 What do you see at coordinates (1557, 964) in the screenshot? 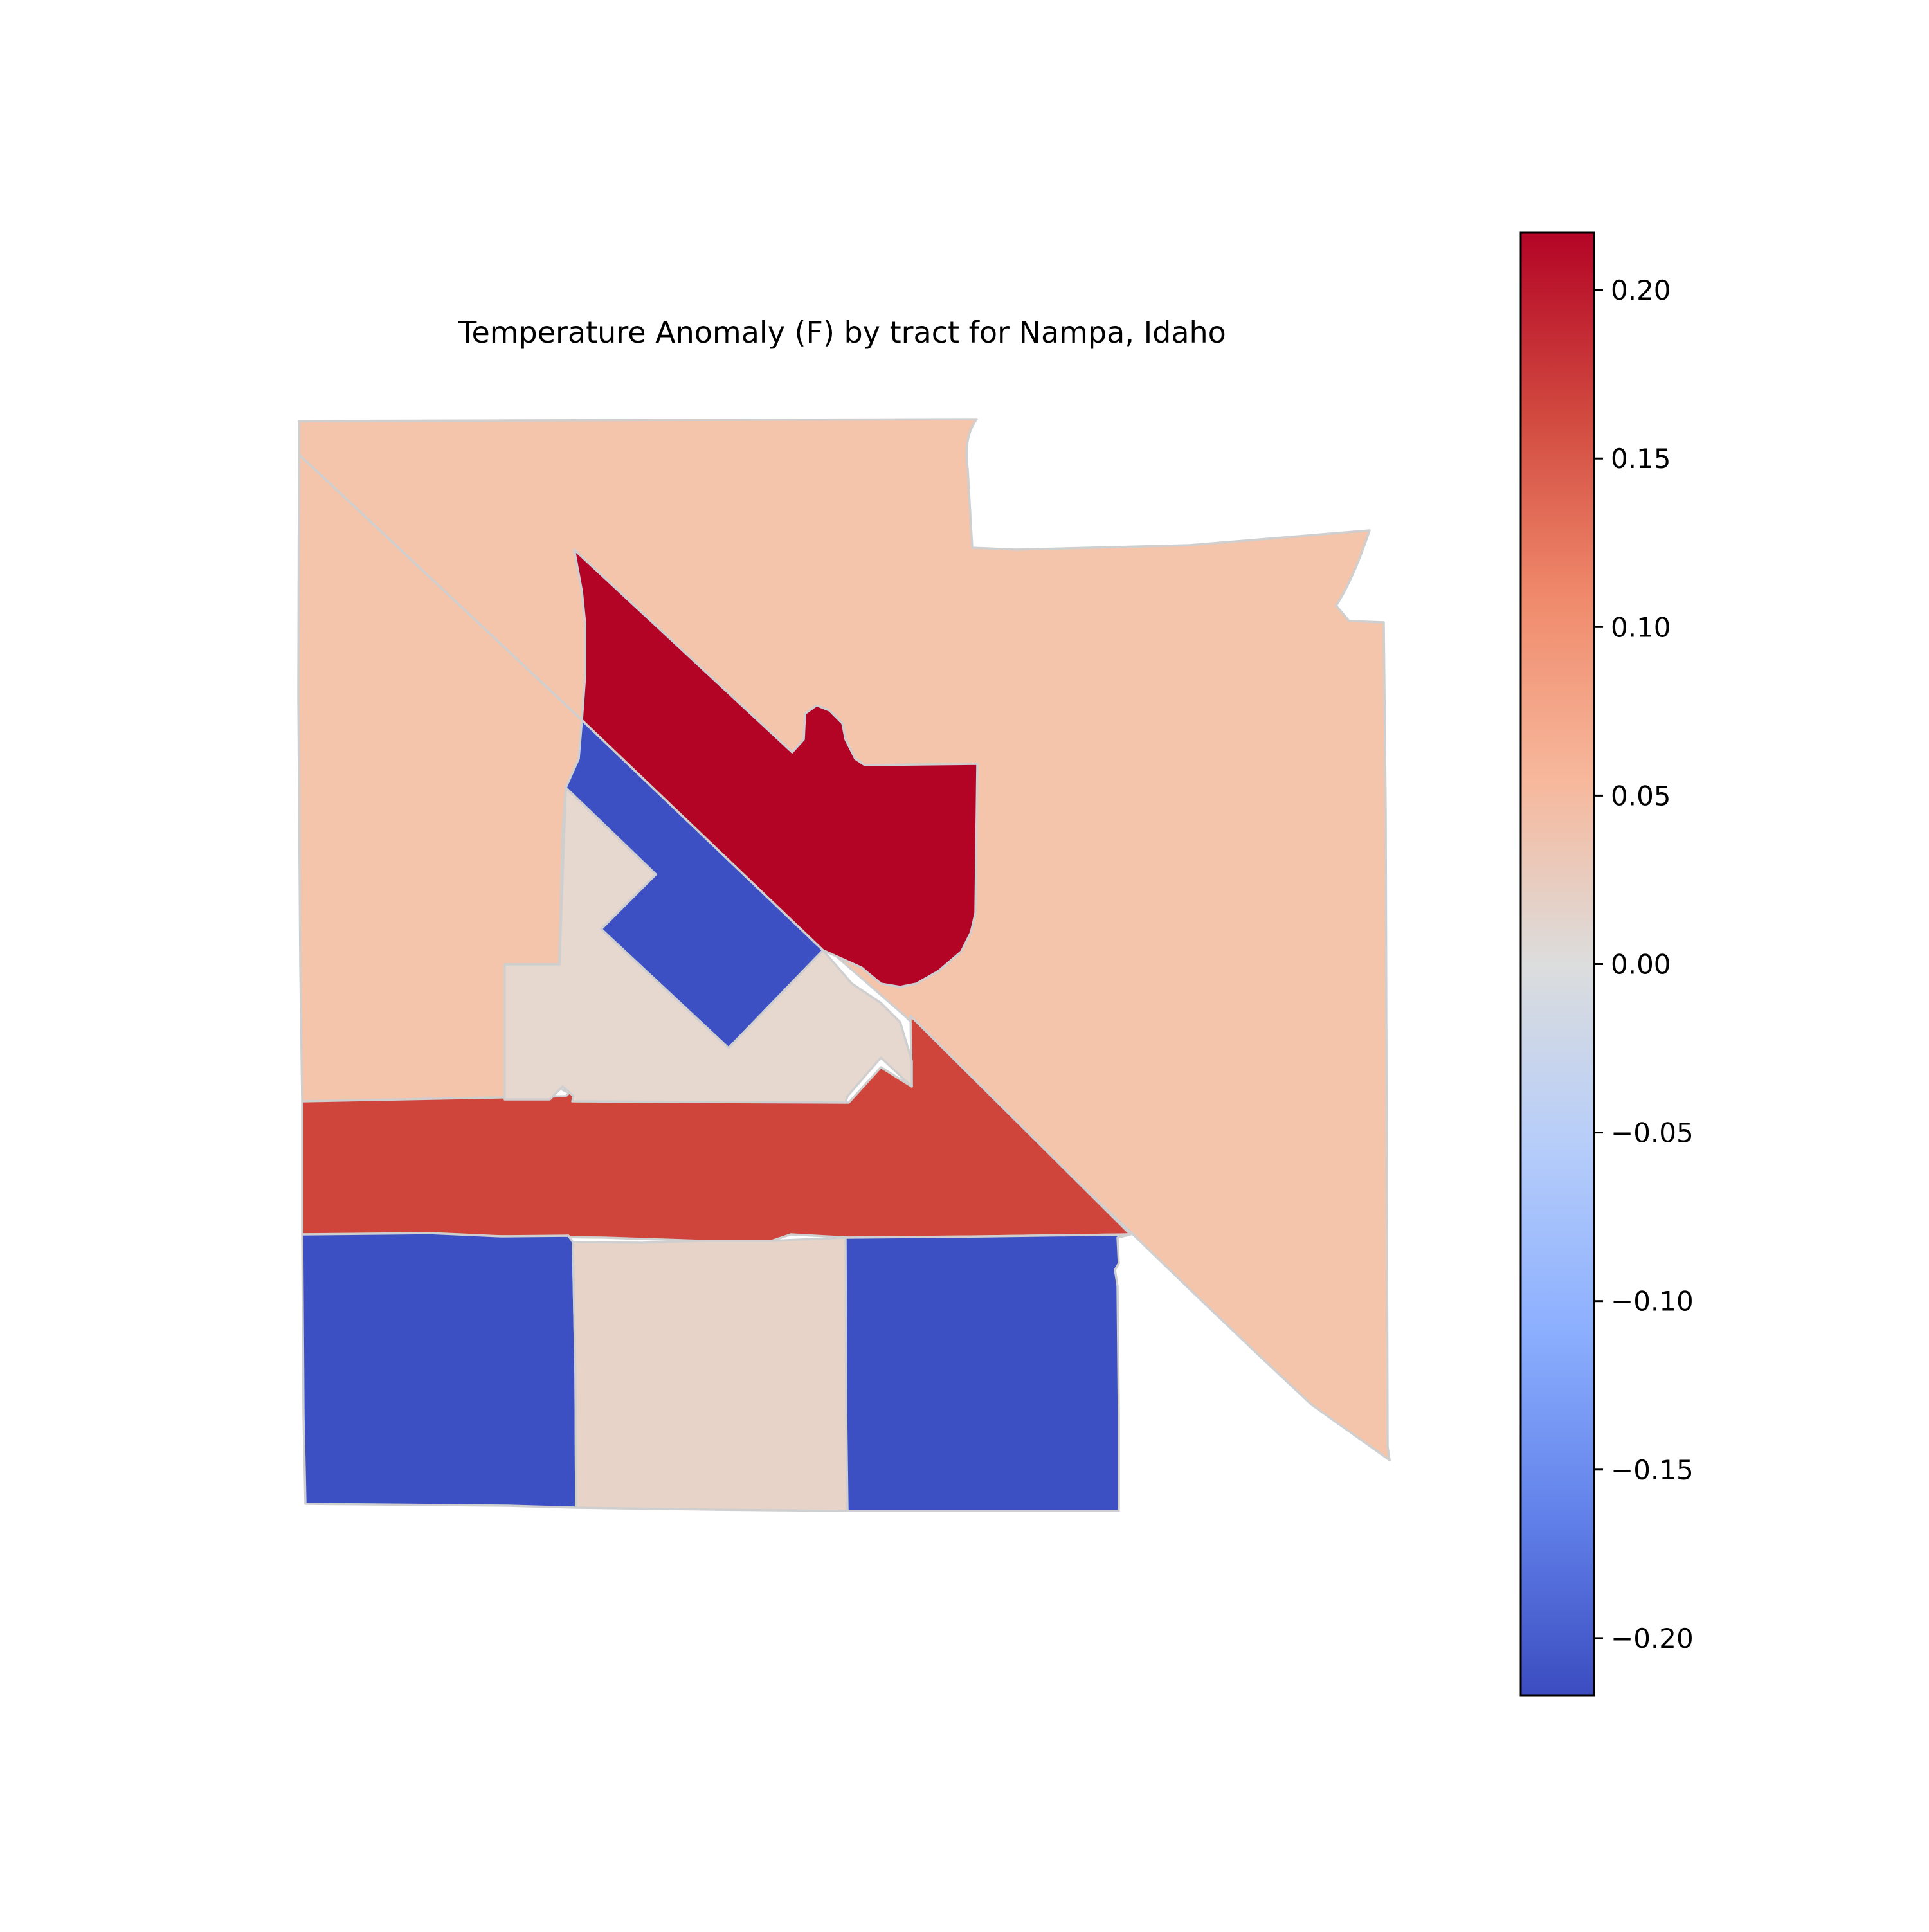
I see `colorbar-gradient` at bounding box center [1557, 964].